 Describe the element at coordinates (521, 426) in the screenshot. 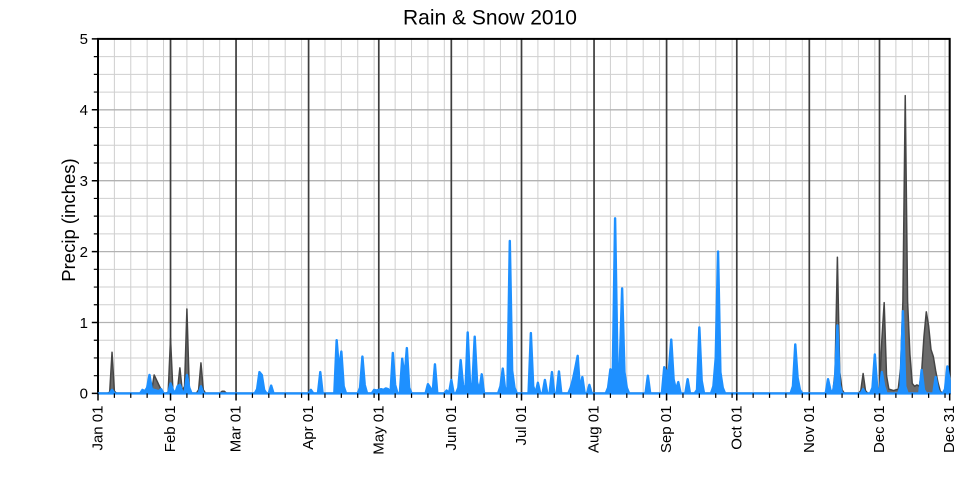

I see `svg-text: Jul 01` at that location.